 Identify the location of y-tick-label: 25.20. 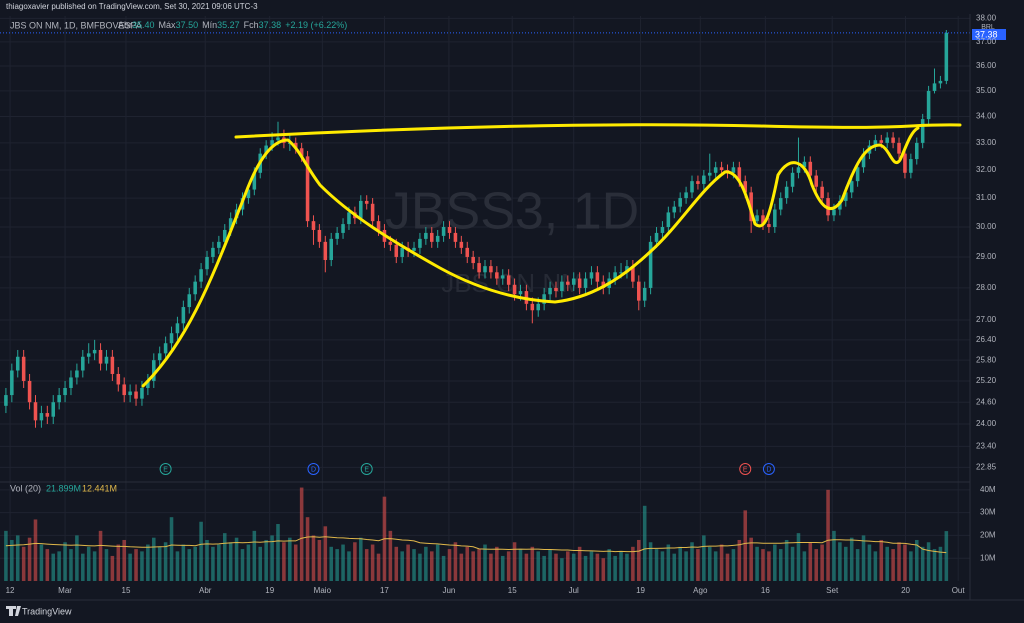
(986, 380).